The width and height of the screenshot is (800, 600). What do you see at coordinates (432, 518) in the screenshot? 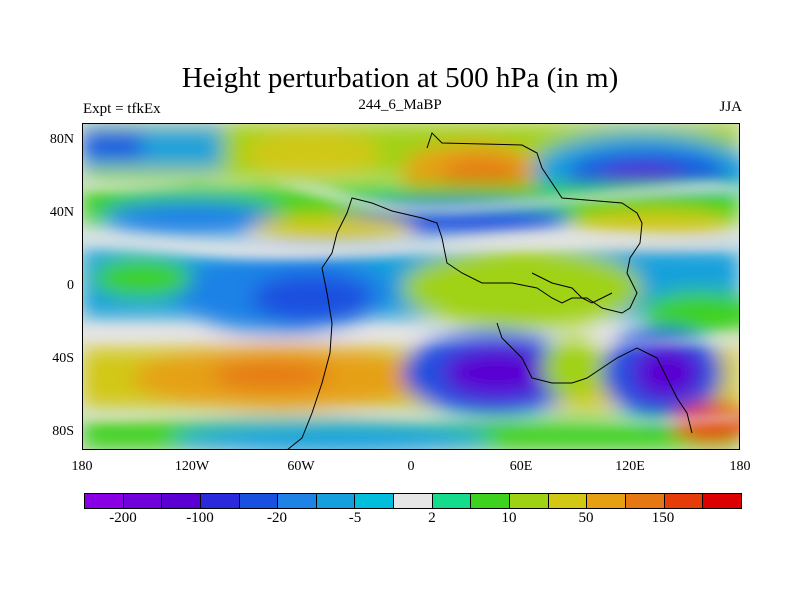
I see `colorbar-label: 2` at bounding box center [432, 518].